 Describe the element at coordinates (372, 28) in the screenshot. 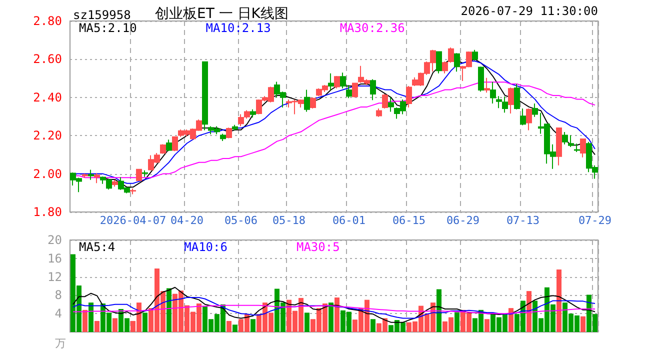

I see `text: MA30:2.36` at that location.